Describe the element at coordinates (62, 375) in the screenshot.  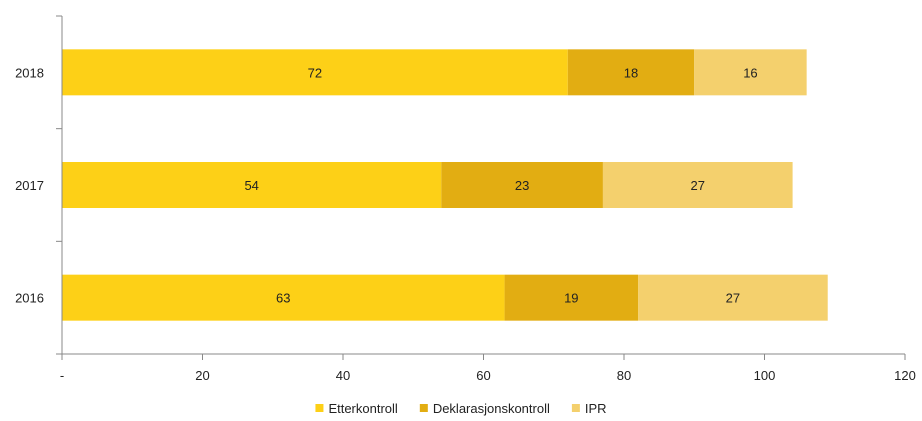
I see `x-tick-label-0: -` at that location.